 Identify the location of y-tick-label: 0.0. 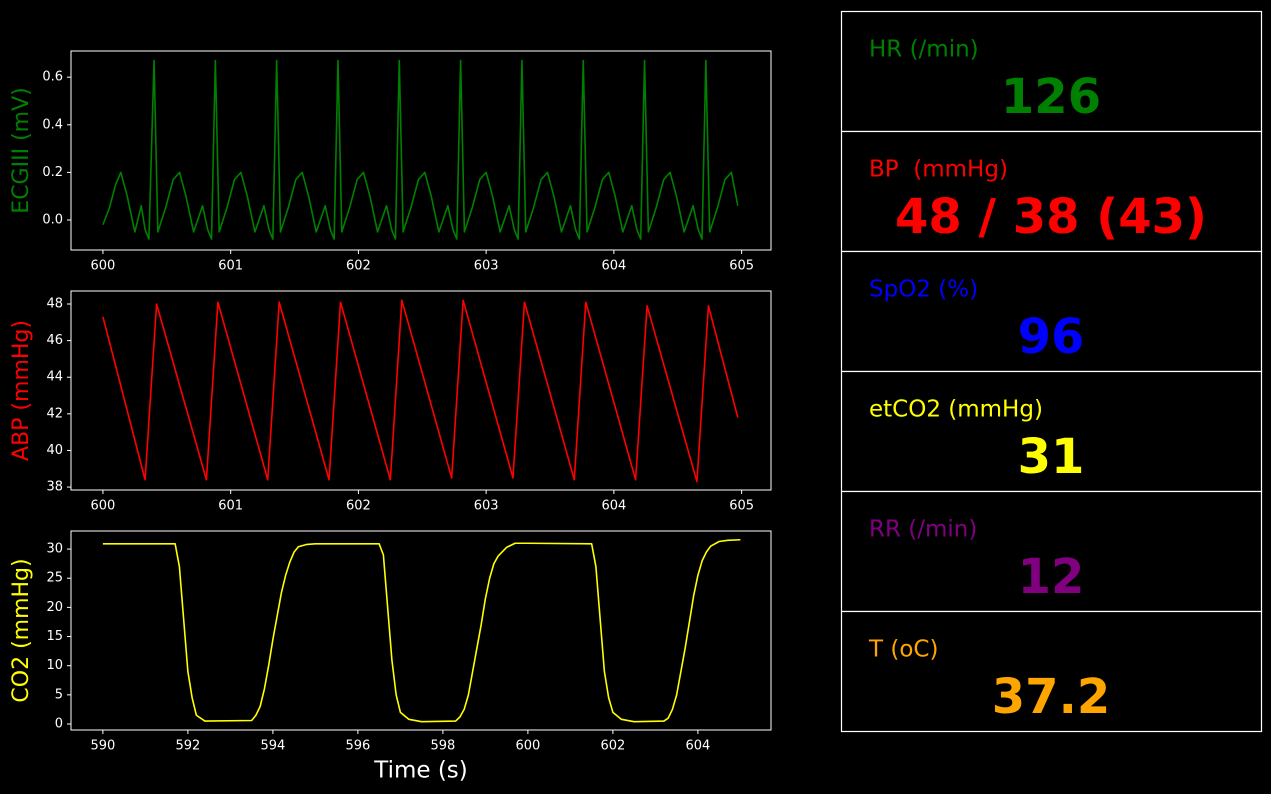
(52, 220).